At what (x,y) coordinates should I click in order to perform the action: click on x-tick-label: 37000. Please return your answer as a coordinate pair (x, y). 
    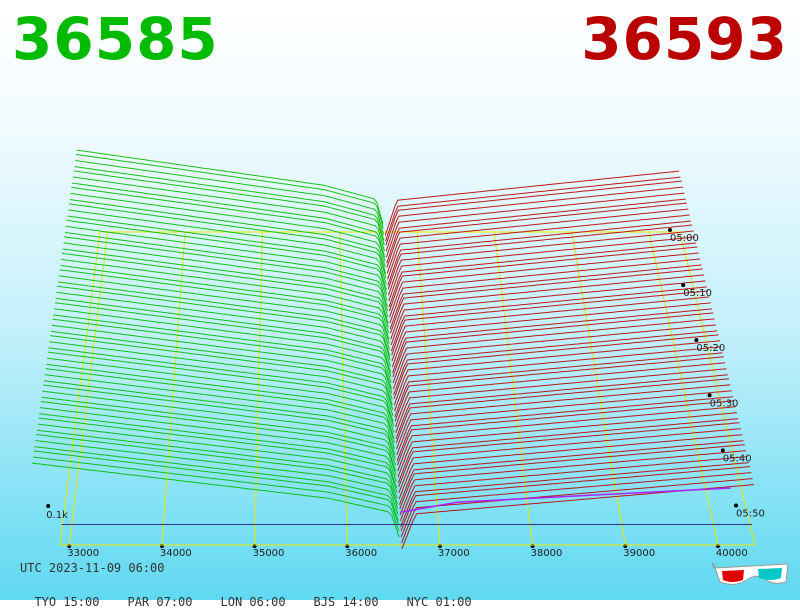
    Looking at the image, I should click on (454, 553).